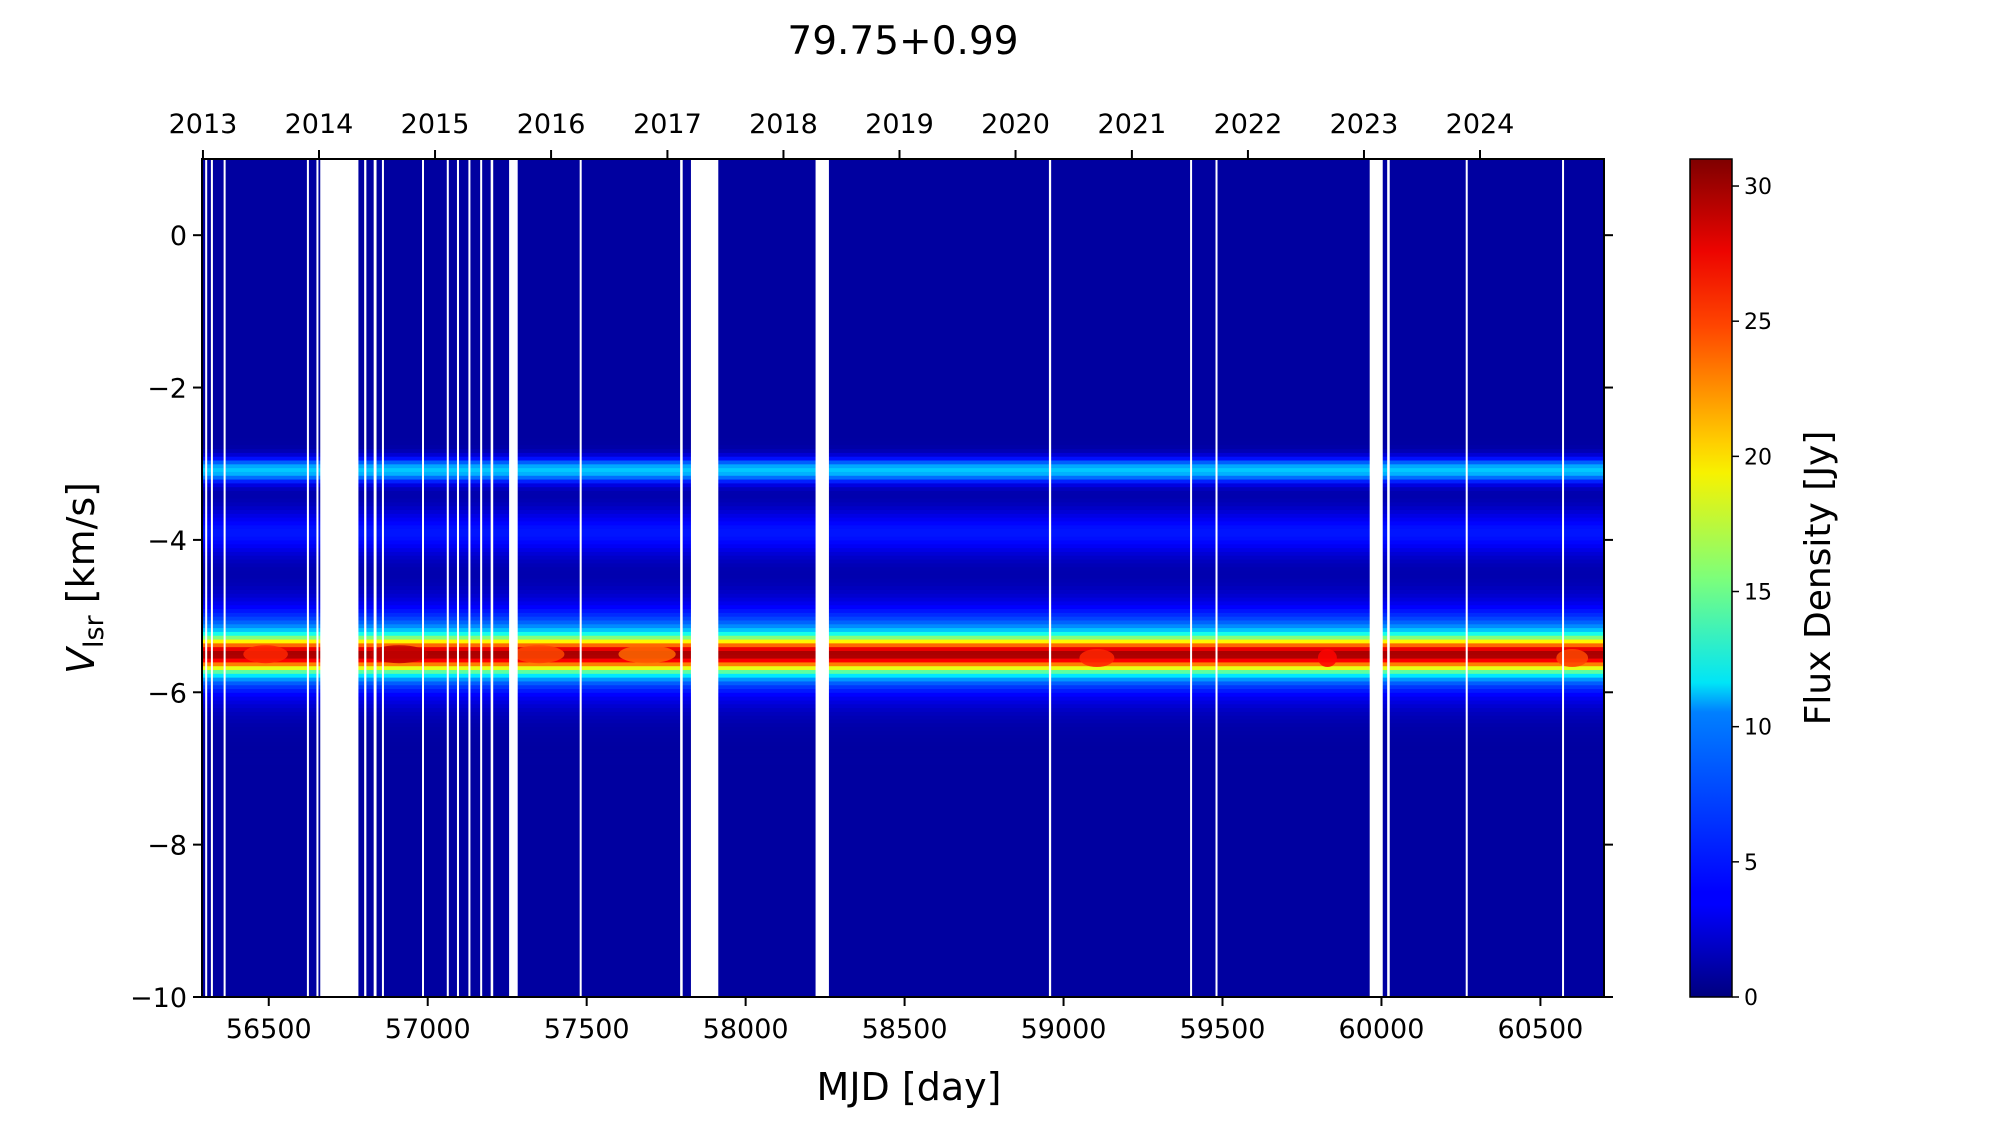 The width and height of the screenshot is (2000, 1129). Describe the element at coordinates (319, 124) in the screenshot. I see `year-tick-label: 2014` at that location.